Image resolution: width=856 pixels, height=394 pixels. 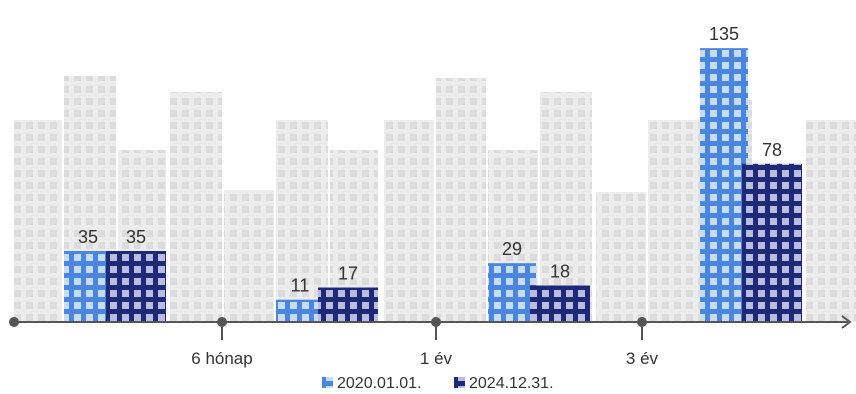 What do you see at coordinates (772, 150) in the screenshot?
I see `value-label: 78` at bounding box center [772, 150].